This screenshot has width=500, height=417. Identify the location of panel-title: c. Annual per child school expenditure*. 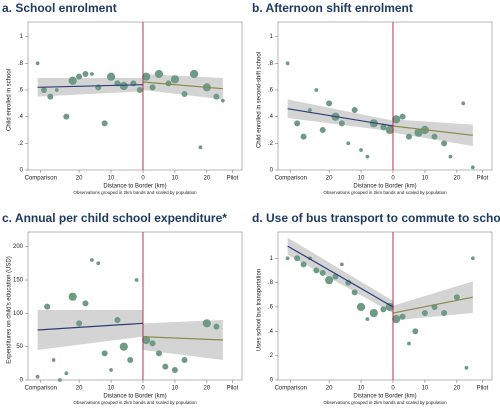
(114, 218).